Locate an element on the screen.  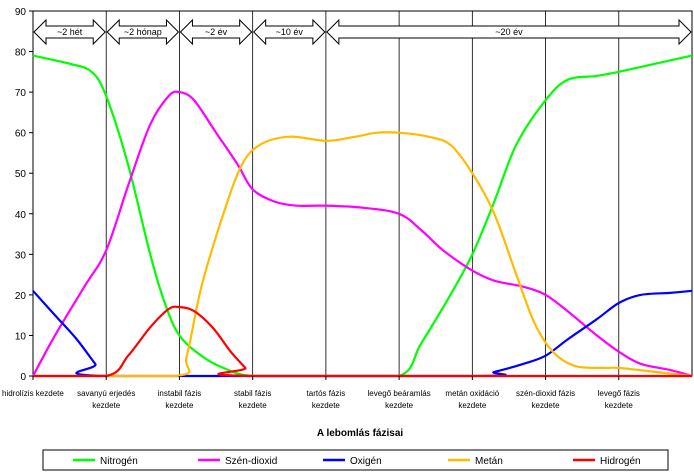
x-tick-label: savanyú erjedés is located at coordinates (106, 393).